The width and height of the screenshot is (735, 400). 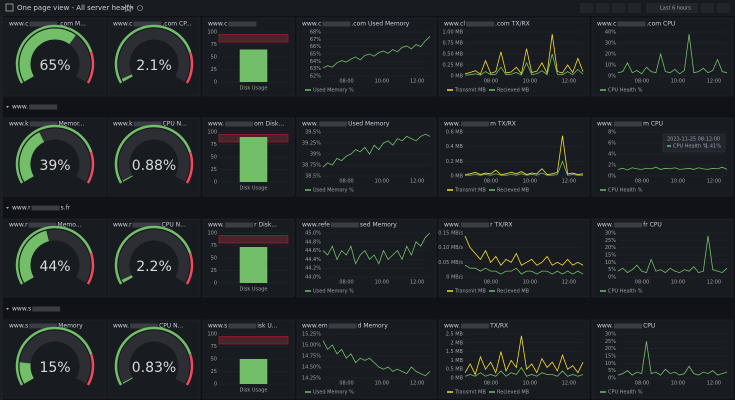 What do you see at coordinates (586, 8) in the screenshot?
I see `add-panel-button` at bounding box center [586, 8].